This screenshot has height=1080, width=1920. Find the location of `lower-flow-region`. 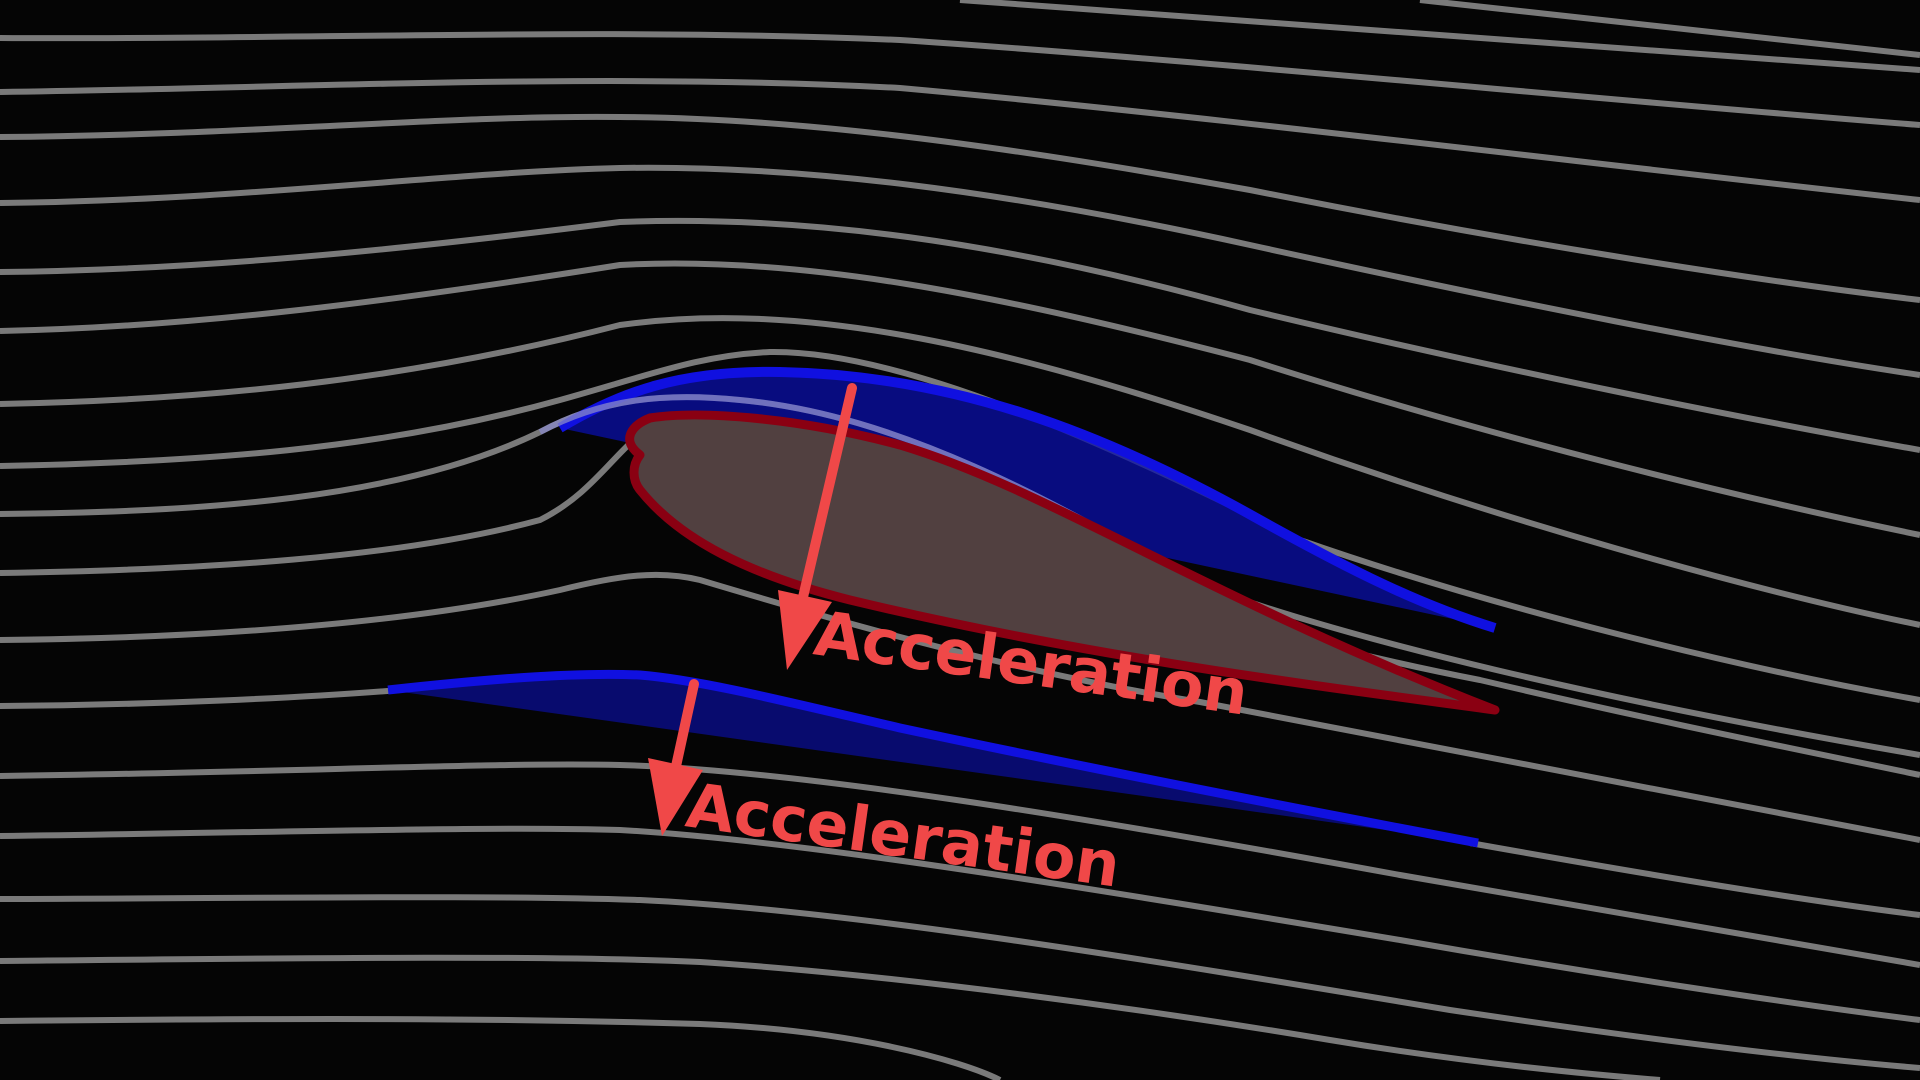

lower-flow-region is located at coordinates (933, 758).